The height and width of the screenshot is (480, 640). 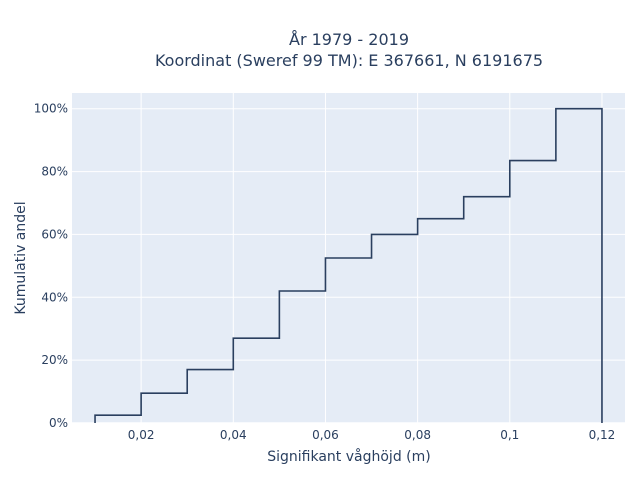 I want to click on x-tick-label-0: 0,02, so click(x=141, y=435).